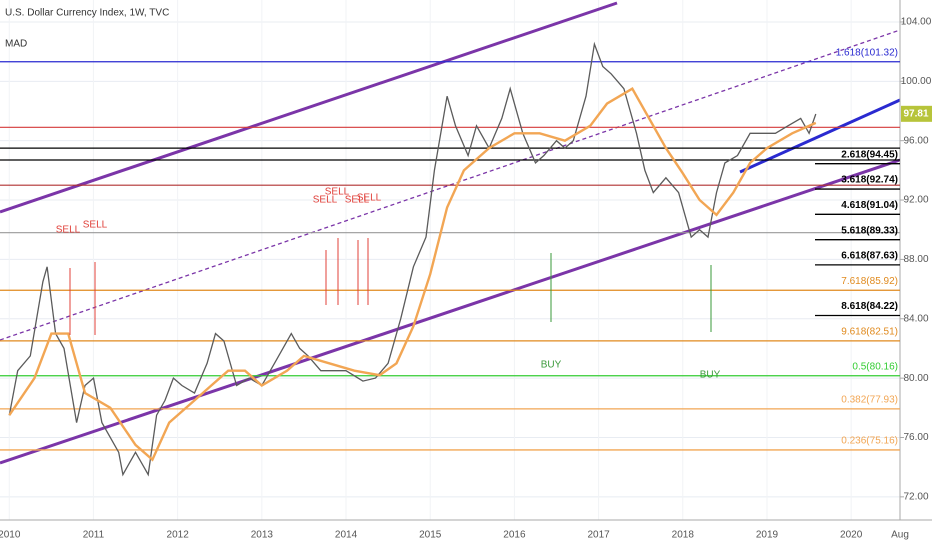 The image size is (932, 555). What do you see at coordinates (869, 180) in the screenshot?
I see `fib-level-label: 3.618(92.74)` at bounding box center [869, 180].